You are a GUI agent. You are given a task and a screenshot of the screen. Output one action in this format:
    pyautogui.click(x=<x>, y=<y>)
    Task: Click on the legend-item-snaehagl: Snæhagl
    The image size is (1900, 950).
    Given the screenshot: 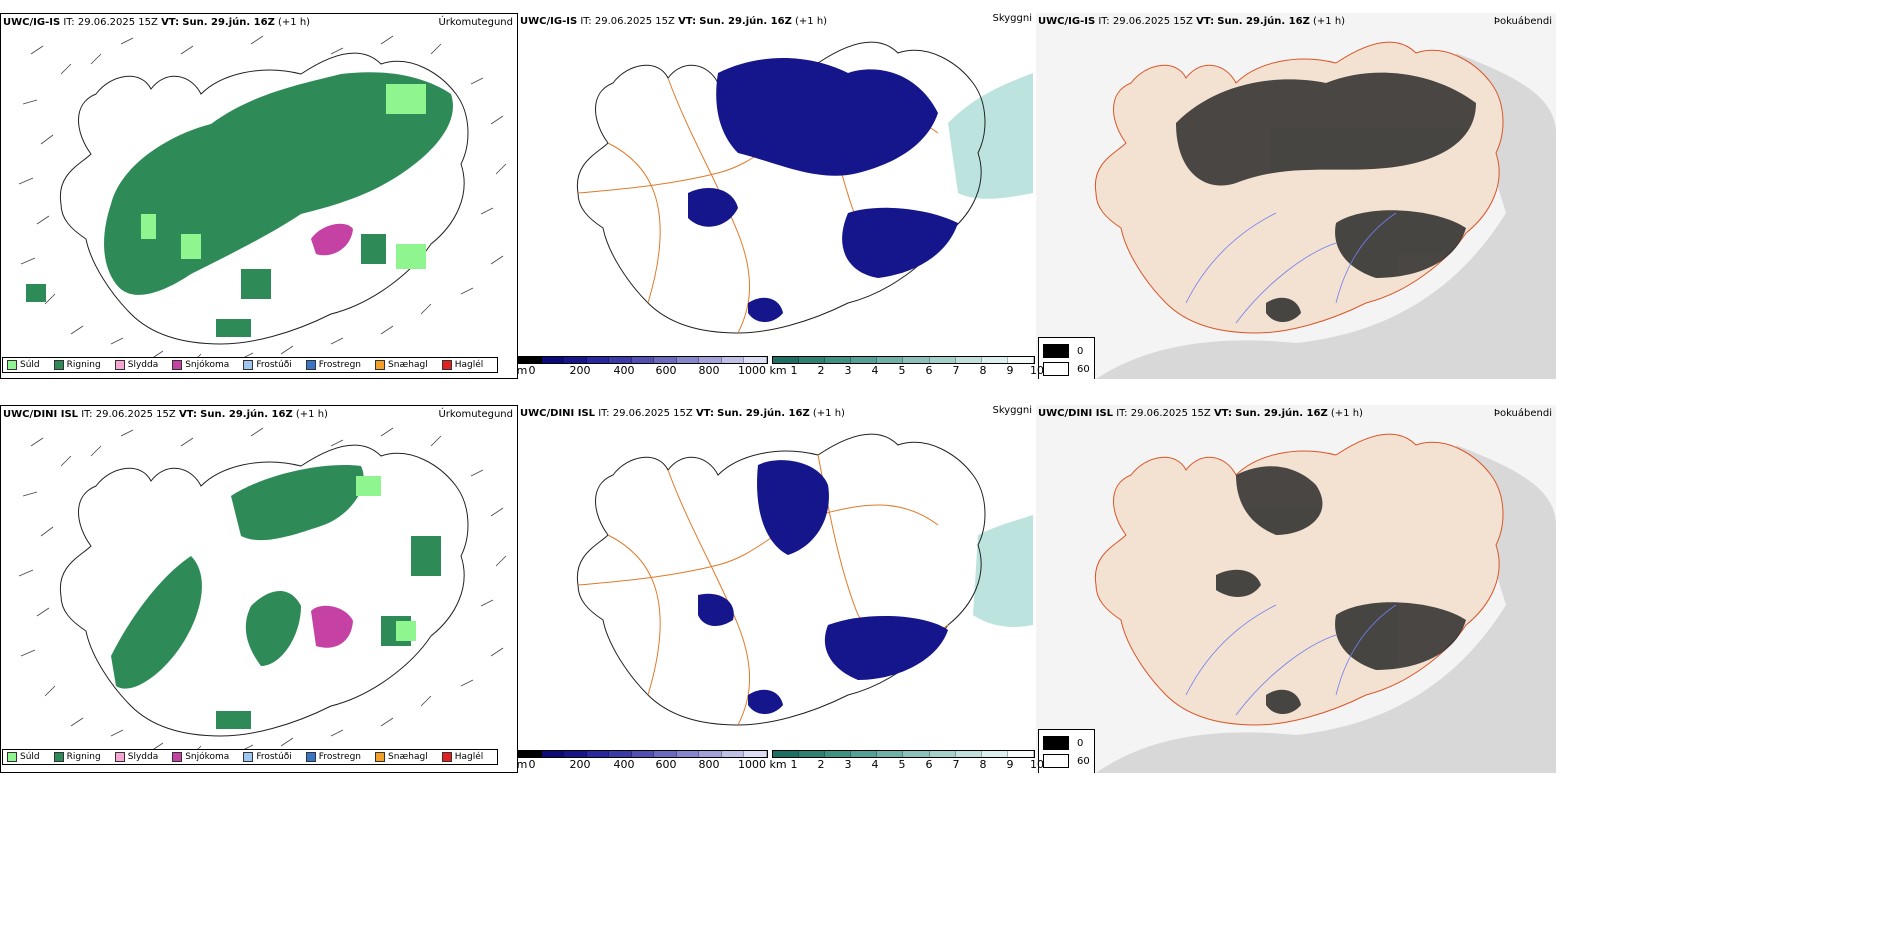 What is the action you would take?
    pyautogui.click(x=401, y=757)
    